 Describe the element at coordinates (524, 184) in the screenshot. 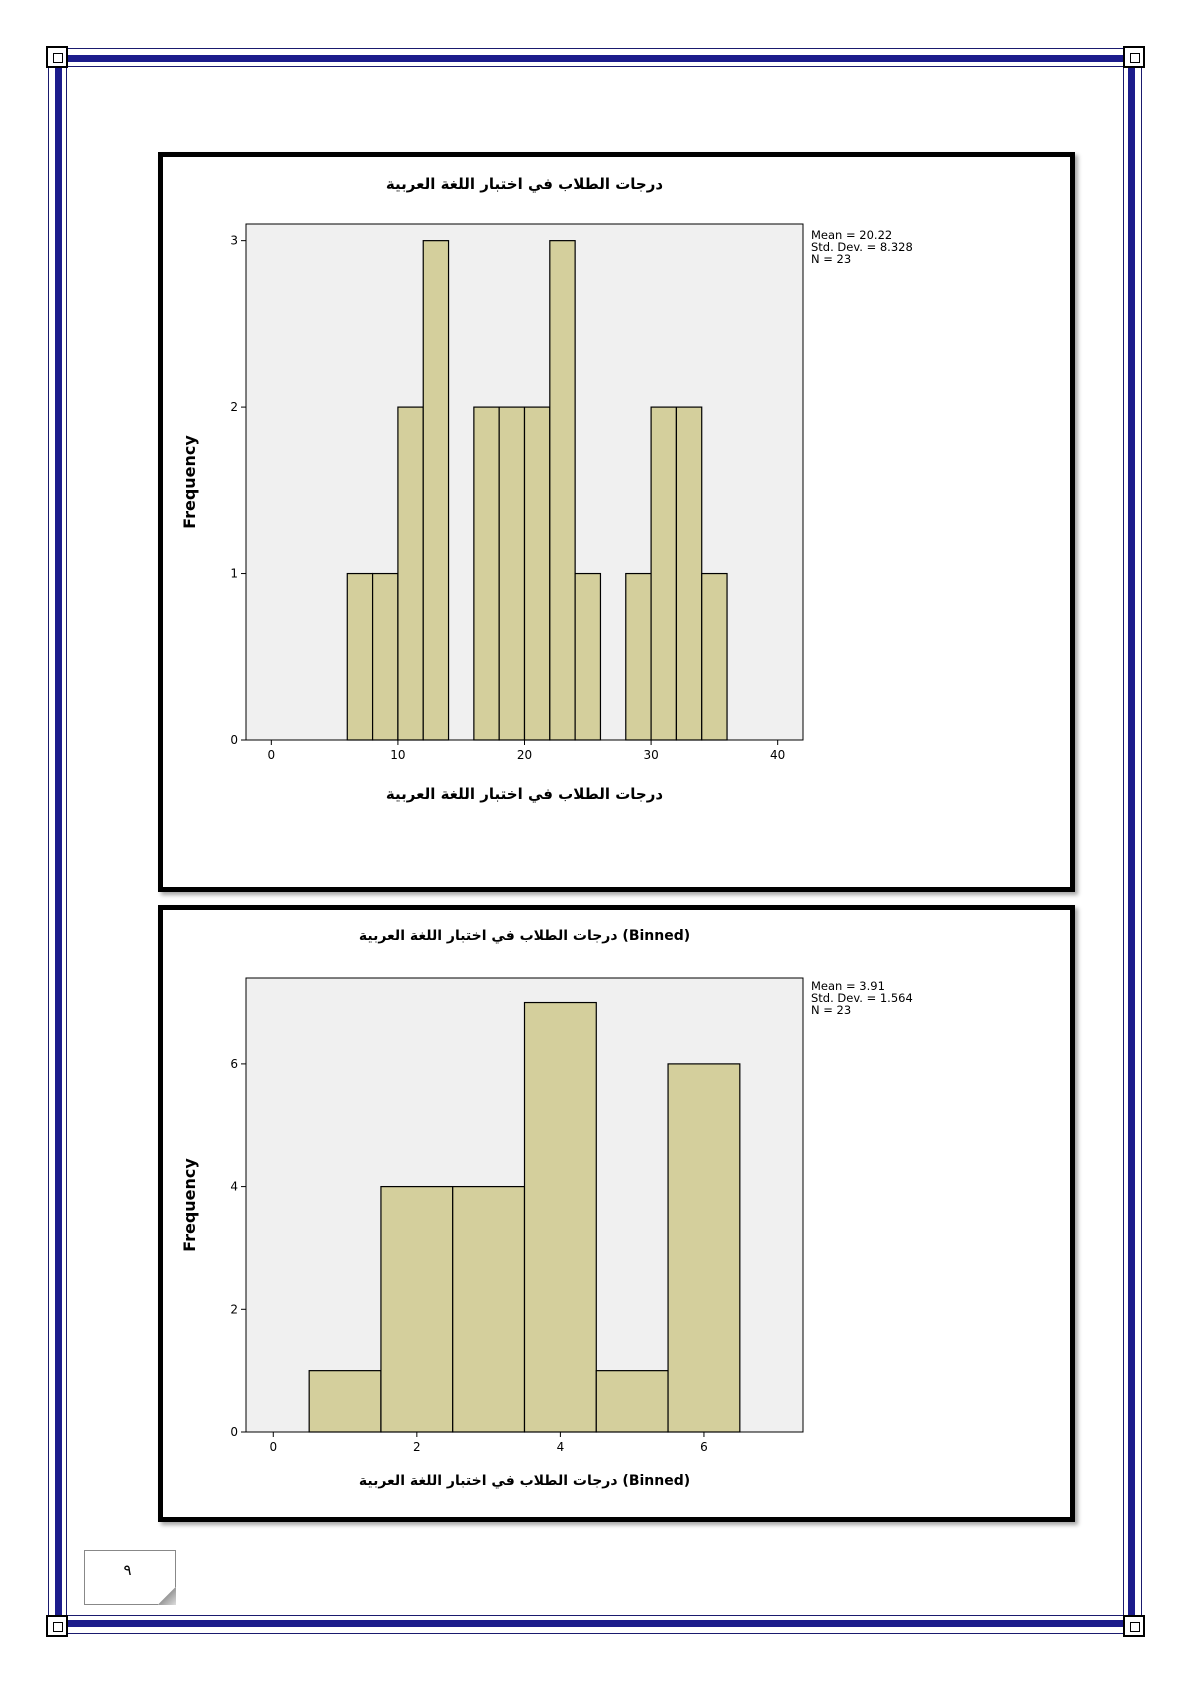

I see `chart-title: درجات الطلاب في اختبار اللغة العربية` at that location.